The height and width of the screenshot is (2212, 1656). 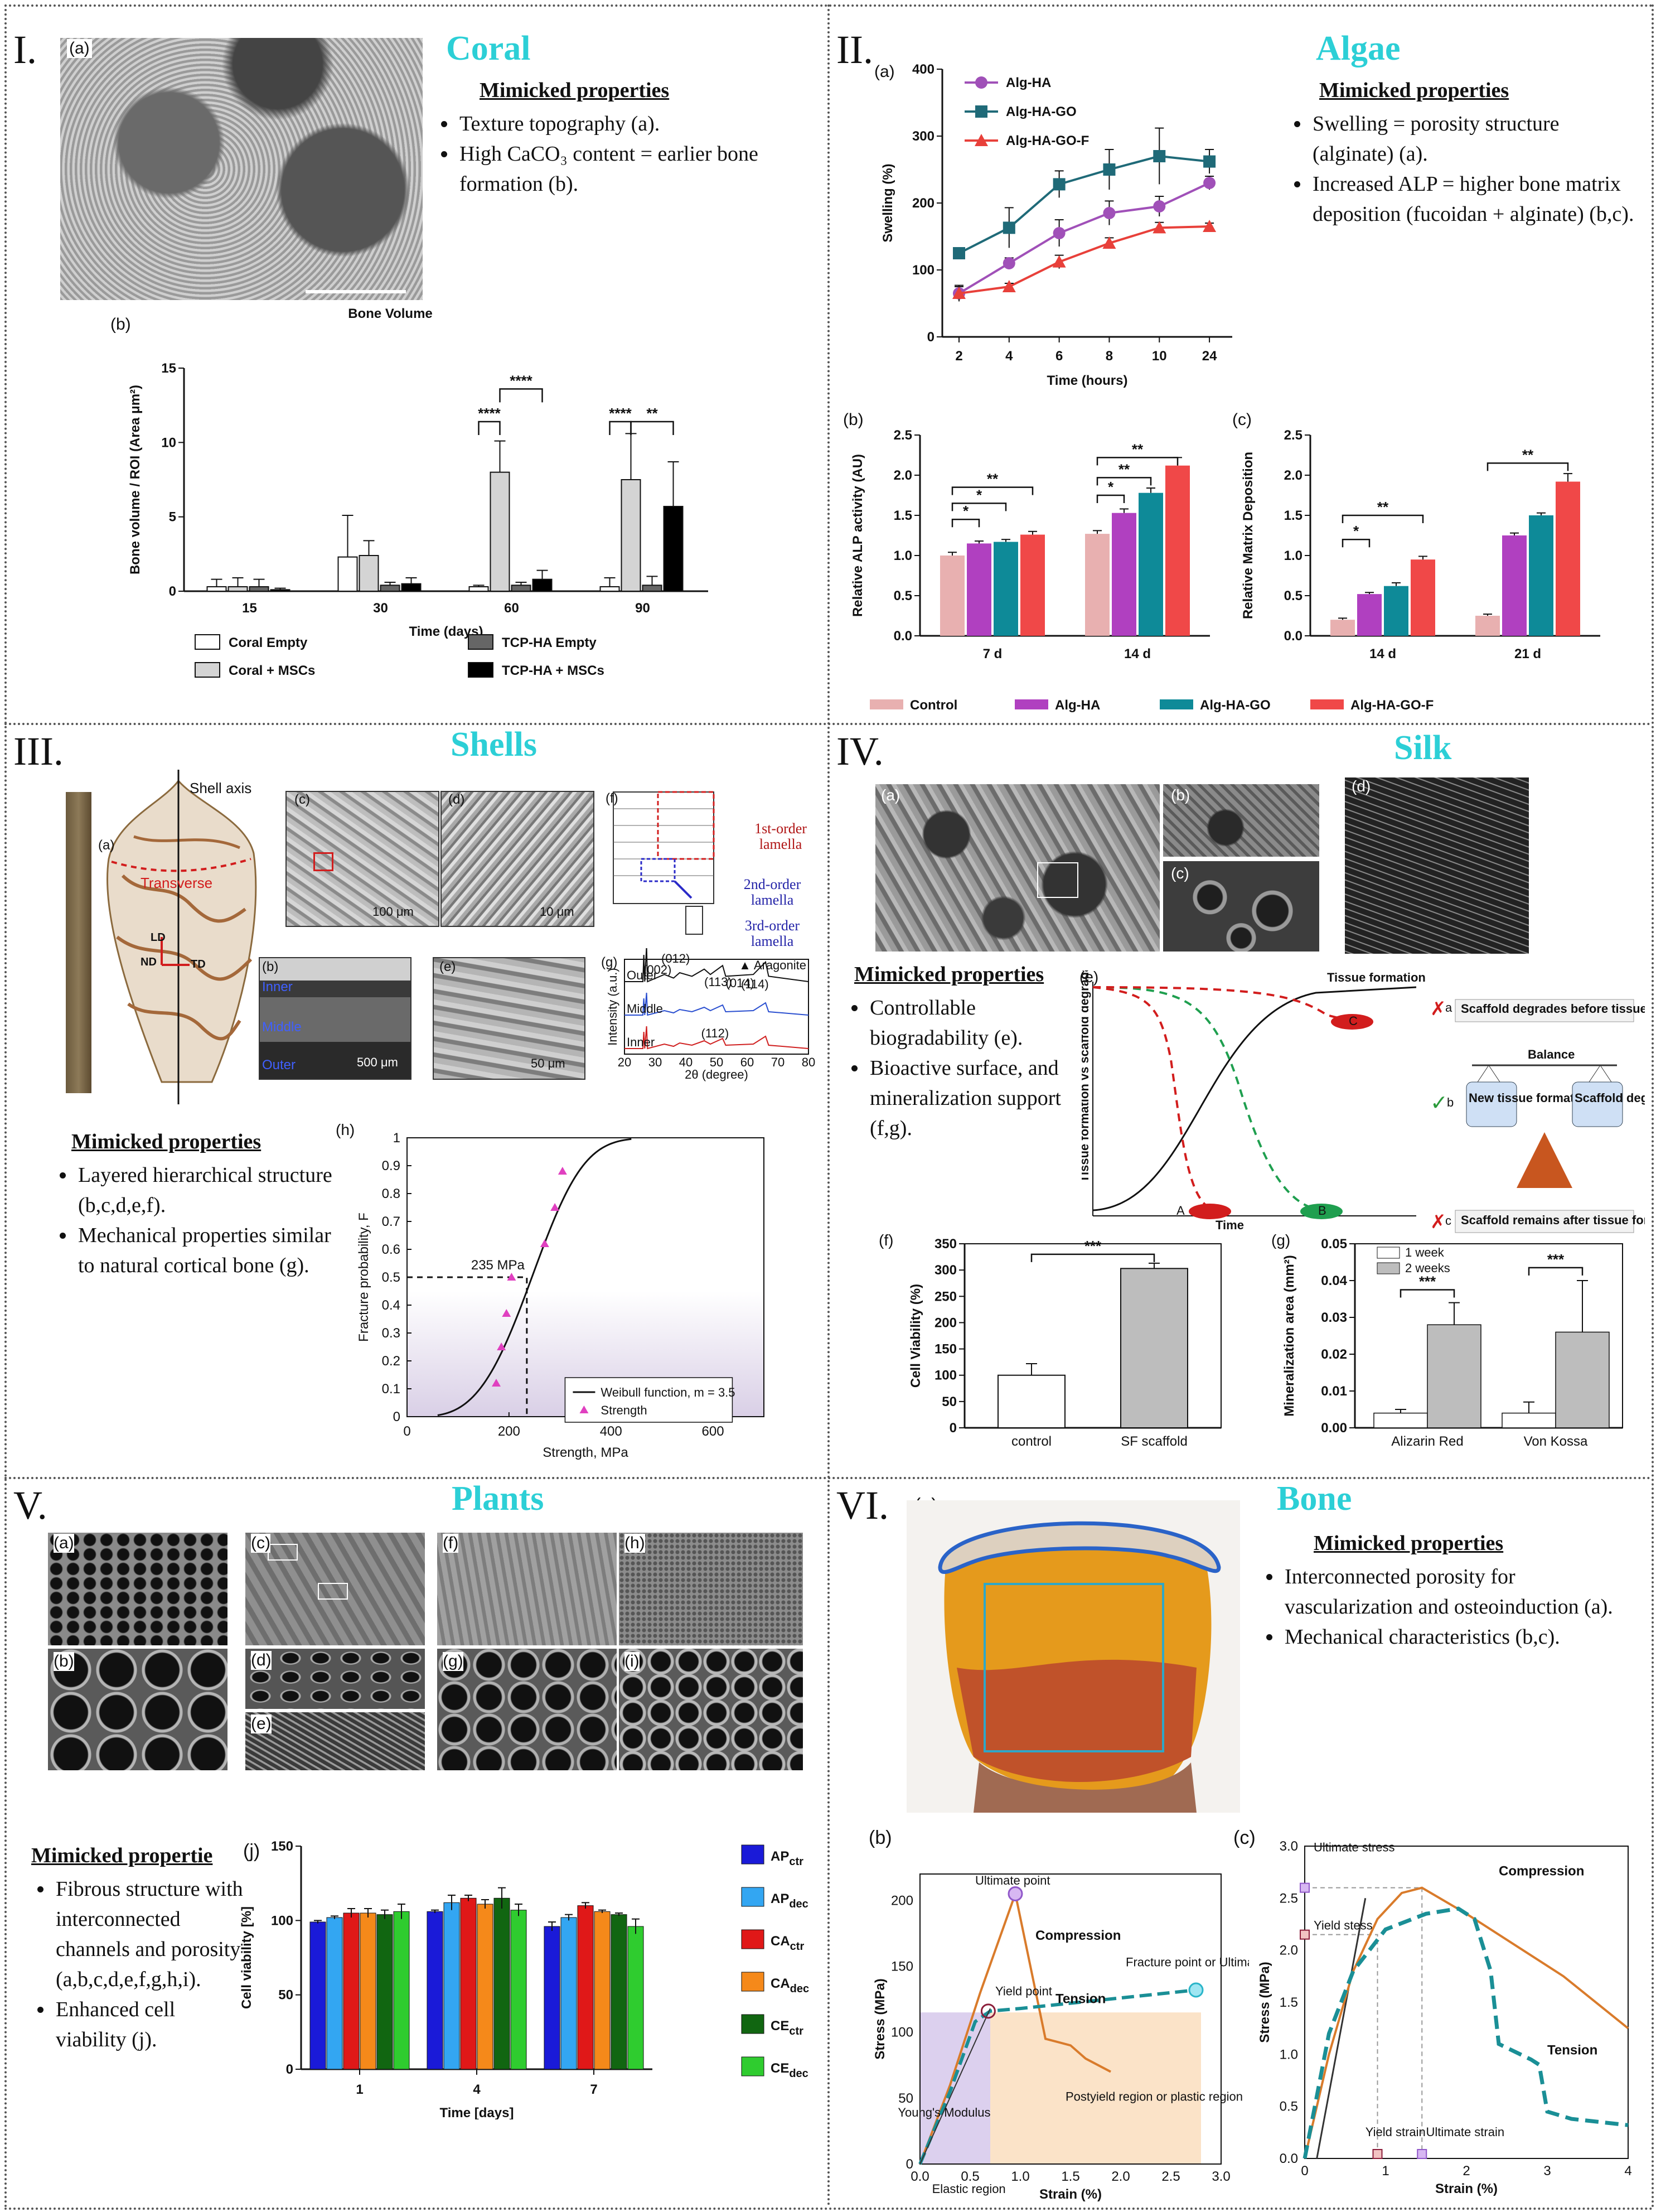 What do you see at coordinates (1344, 1925) in the screenshot?
I see `yield-stress-label: Yield stess` at bounding box center [1344, 1925].